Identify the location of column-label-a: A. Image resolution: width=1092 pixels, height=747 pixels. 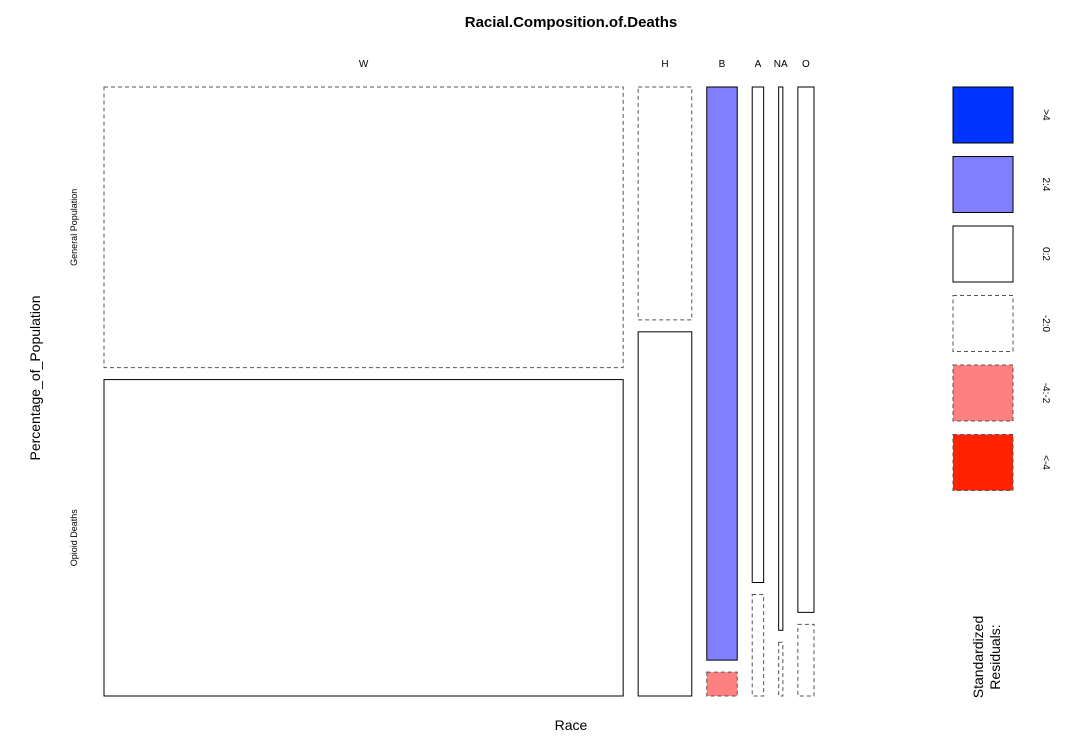
(758, 64).